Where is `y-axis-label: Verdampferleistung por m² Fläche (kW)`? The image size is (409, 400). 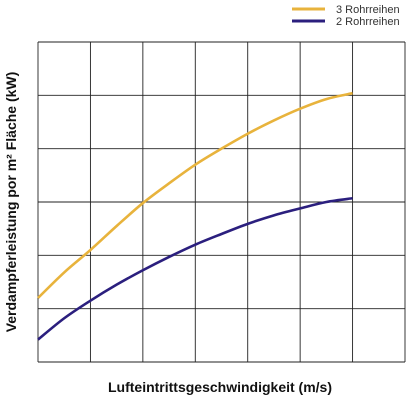
y-axis-label: Verdampferleistung por m² Fläche (kW) is located at coordinates (11, 202).